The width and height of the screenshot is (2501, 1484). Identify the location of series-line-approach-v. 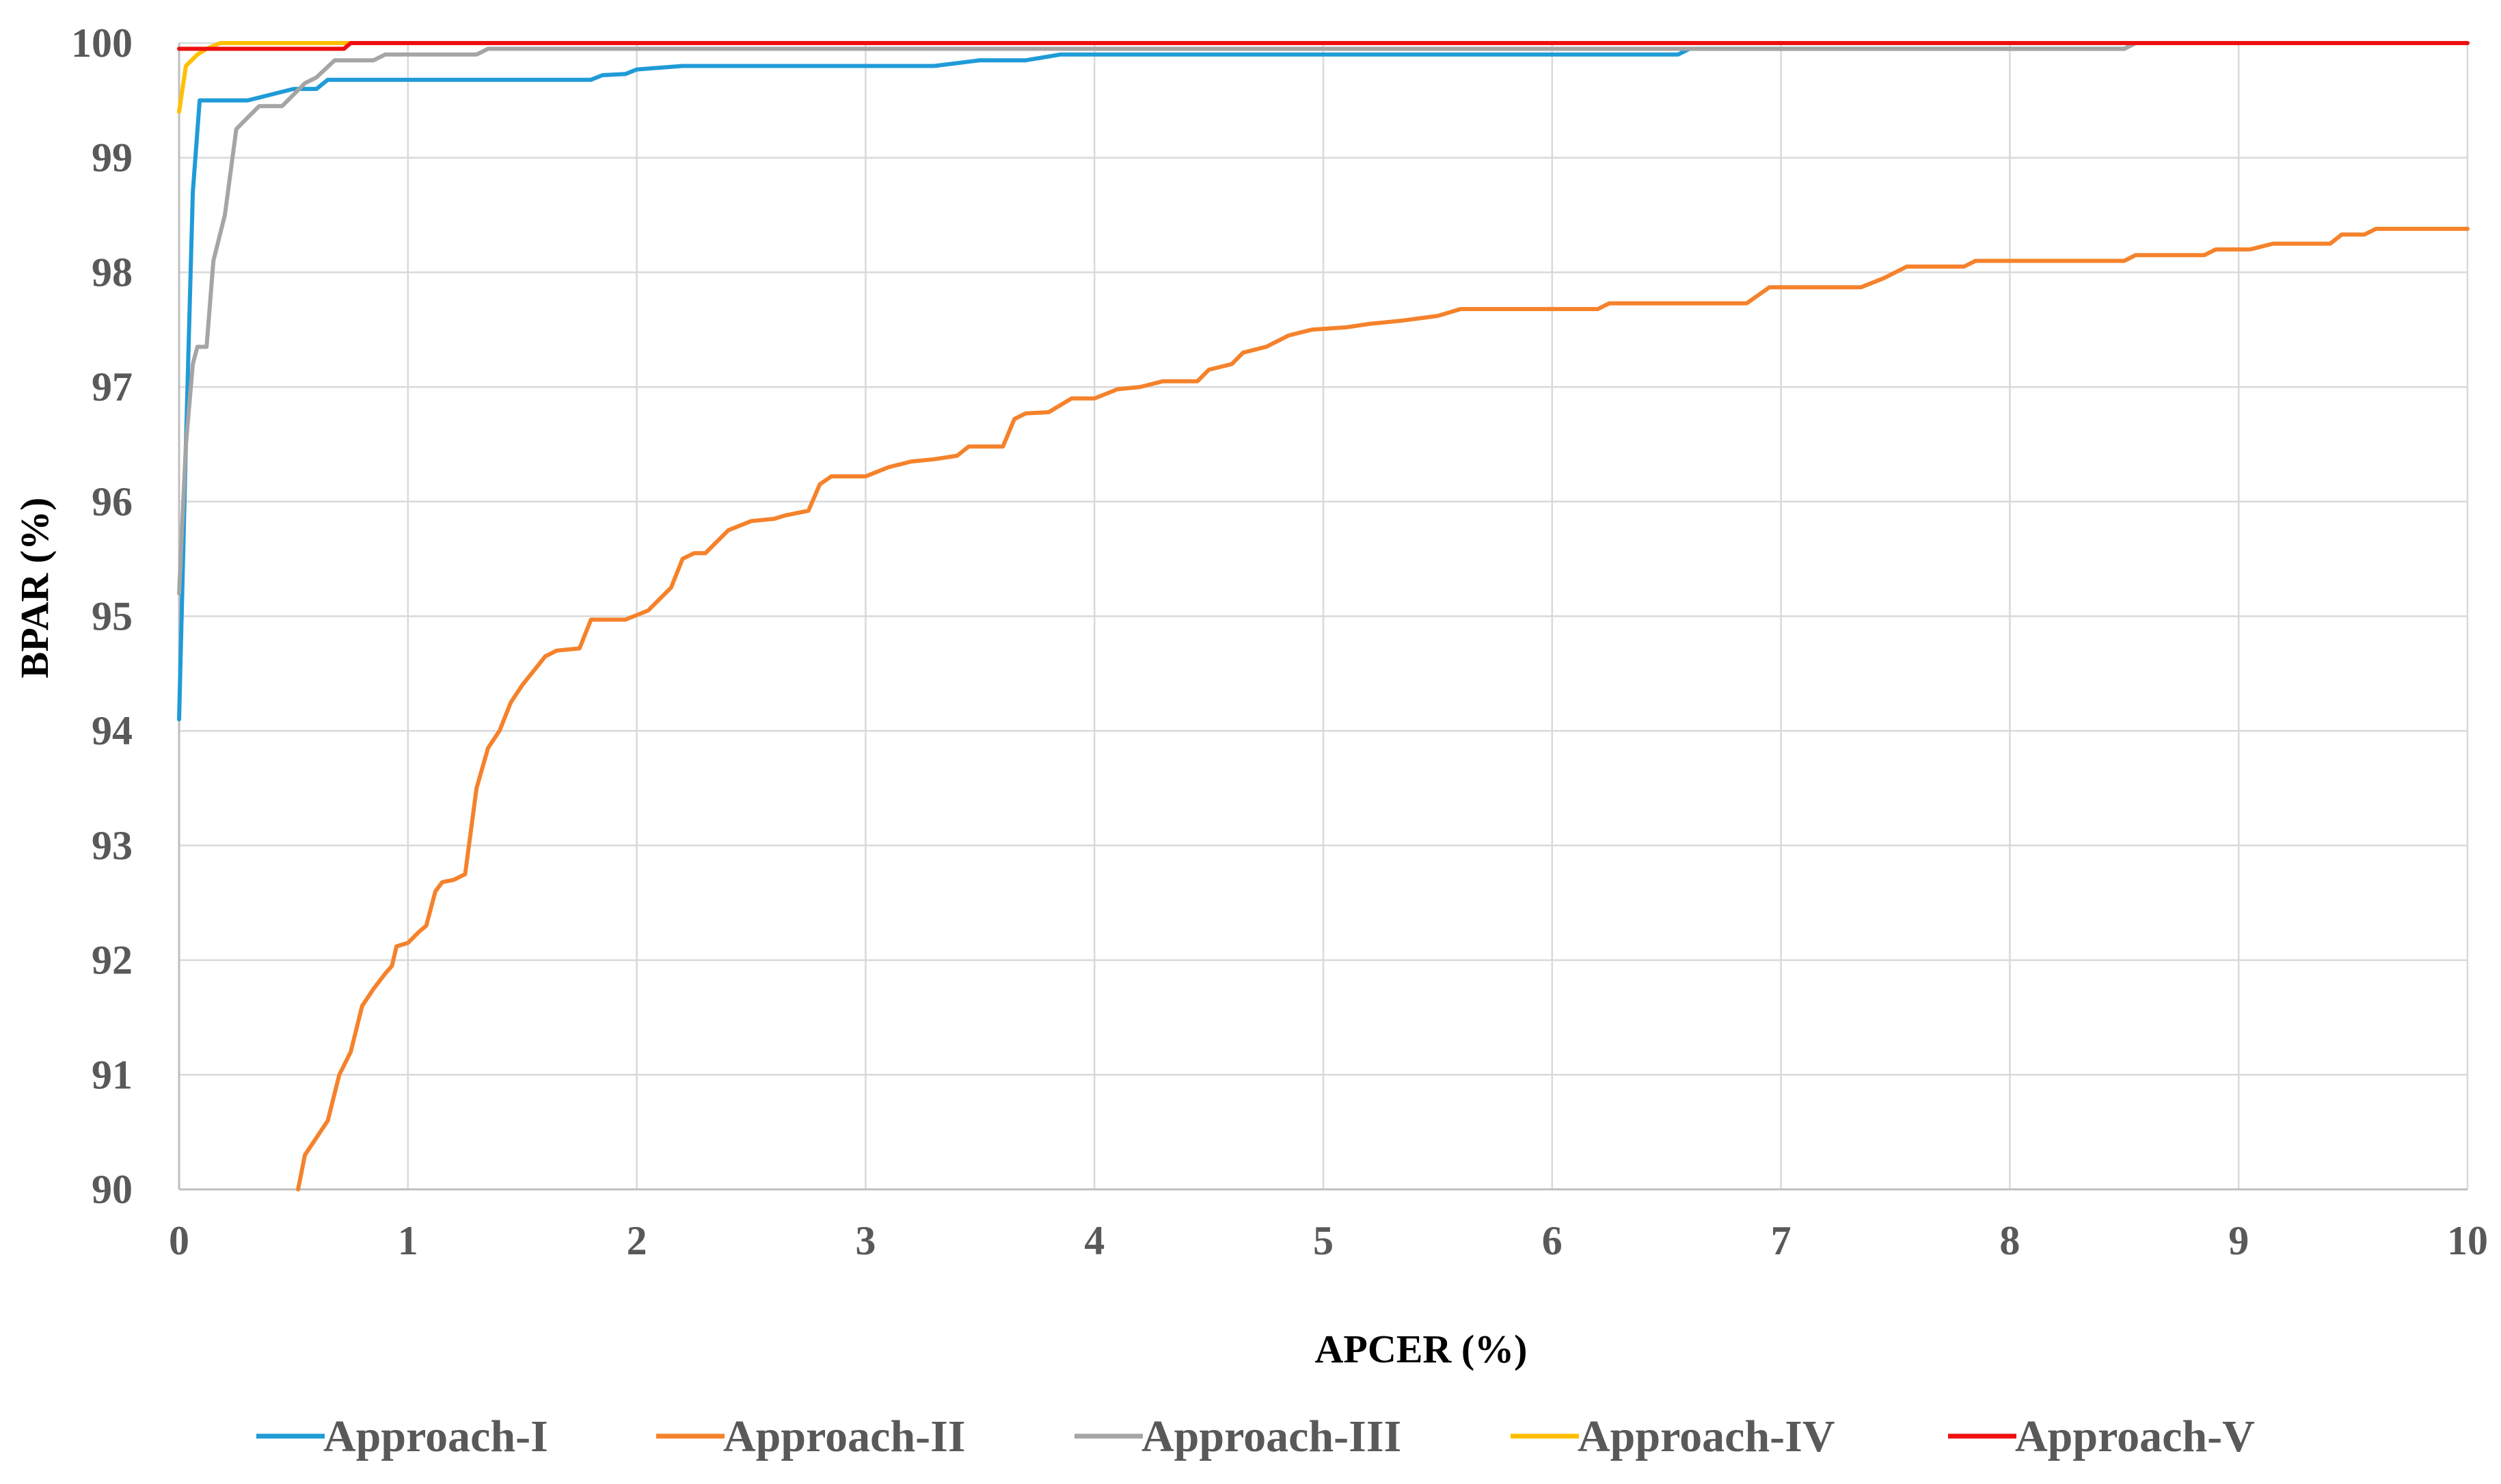
(1324, 46).